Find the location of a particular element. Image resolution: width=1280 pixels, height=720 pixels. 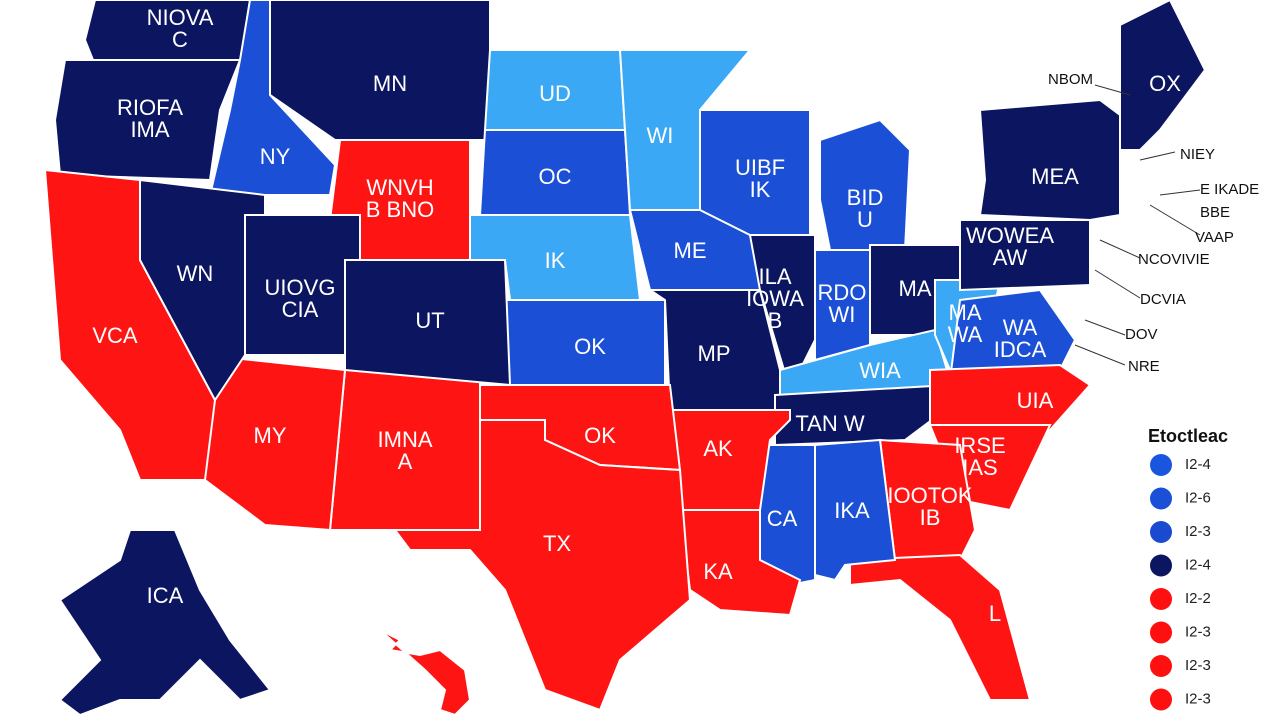

state-label: CIA is located at coordinates (300, 309).